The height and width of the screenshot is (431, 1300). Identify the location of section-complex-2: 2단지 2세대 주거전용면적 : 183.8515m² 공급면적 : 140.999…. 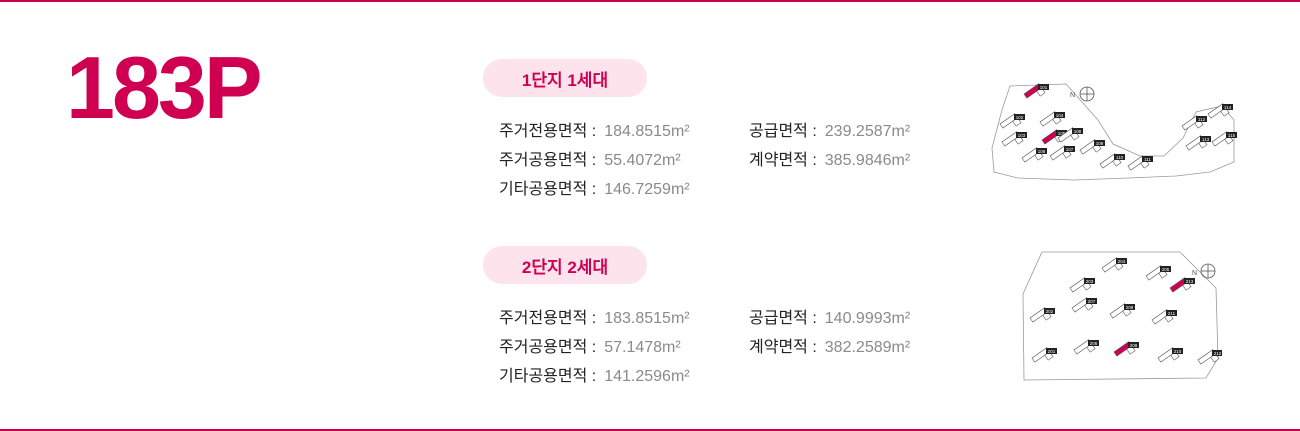
(723, 318).